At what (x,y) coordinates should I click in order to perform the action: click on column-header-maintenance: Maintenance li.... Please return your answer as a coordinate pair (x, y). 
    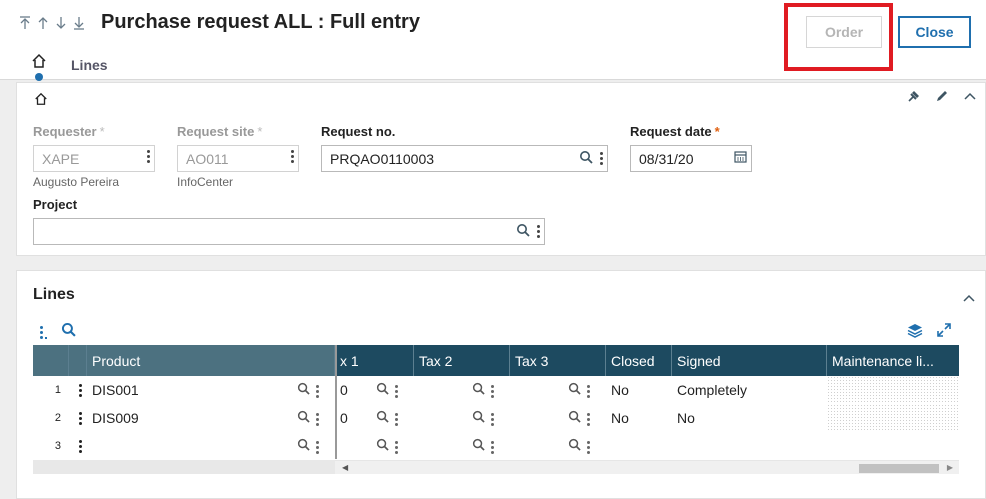
    Looking at the image, I should click on (883, 360).